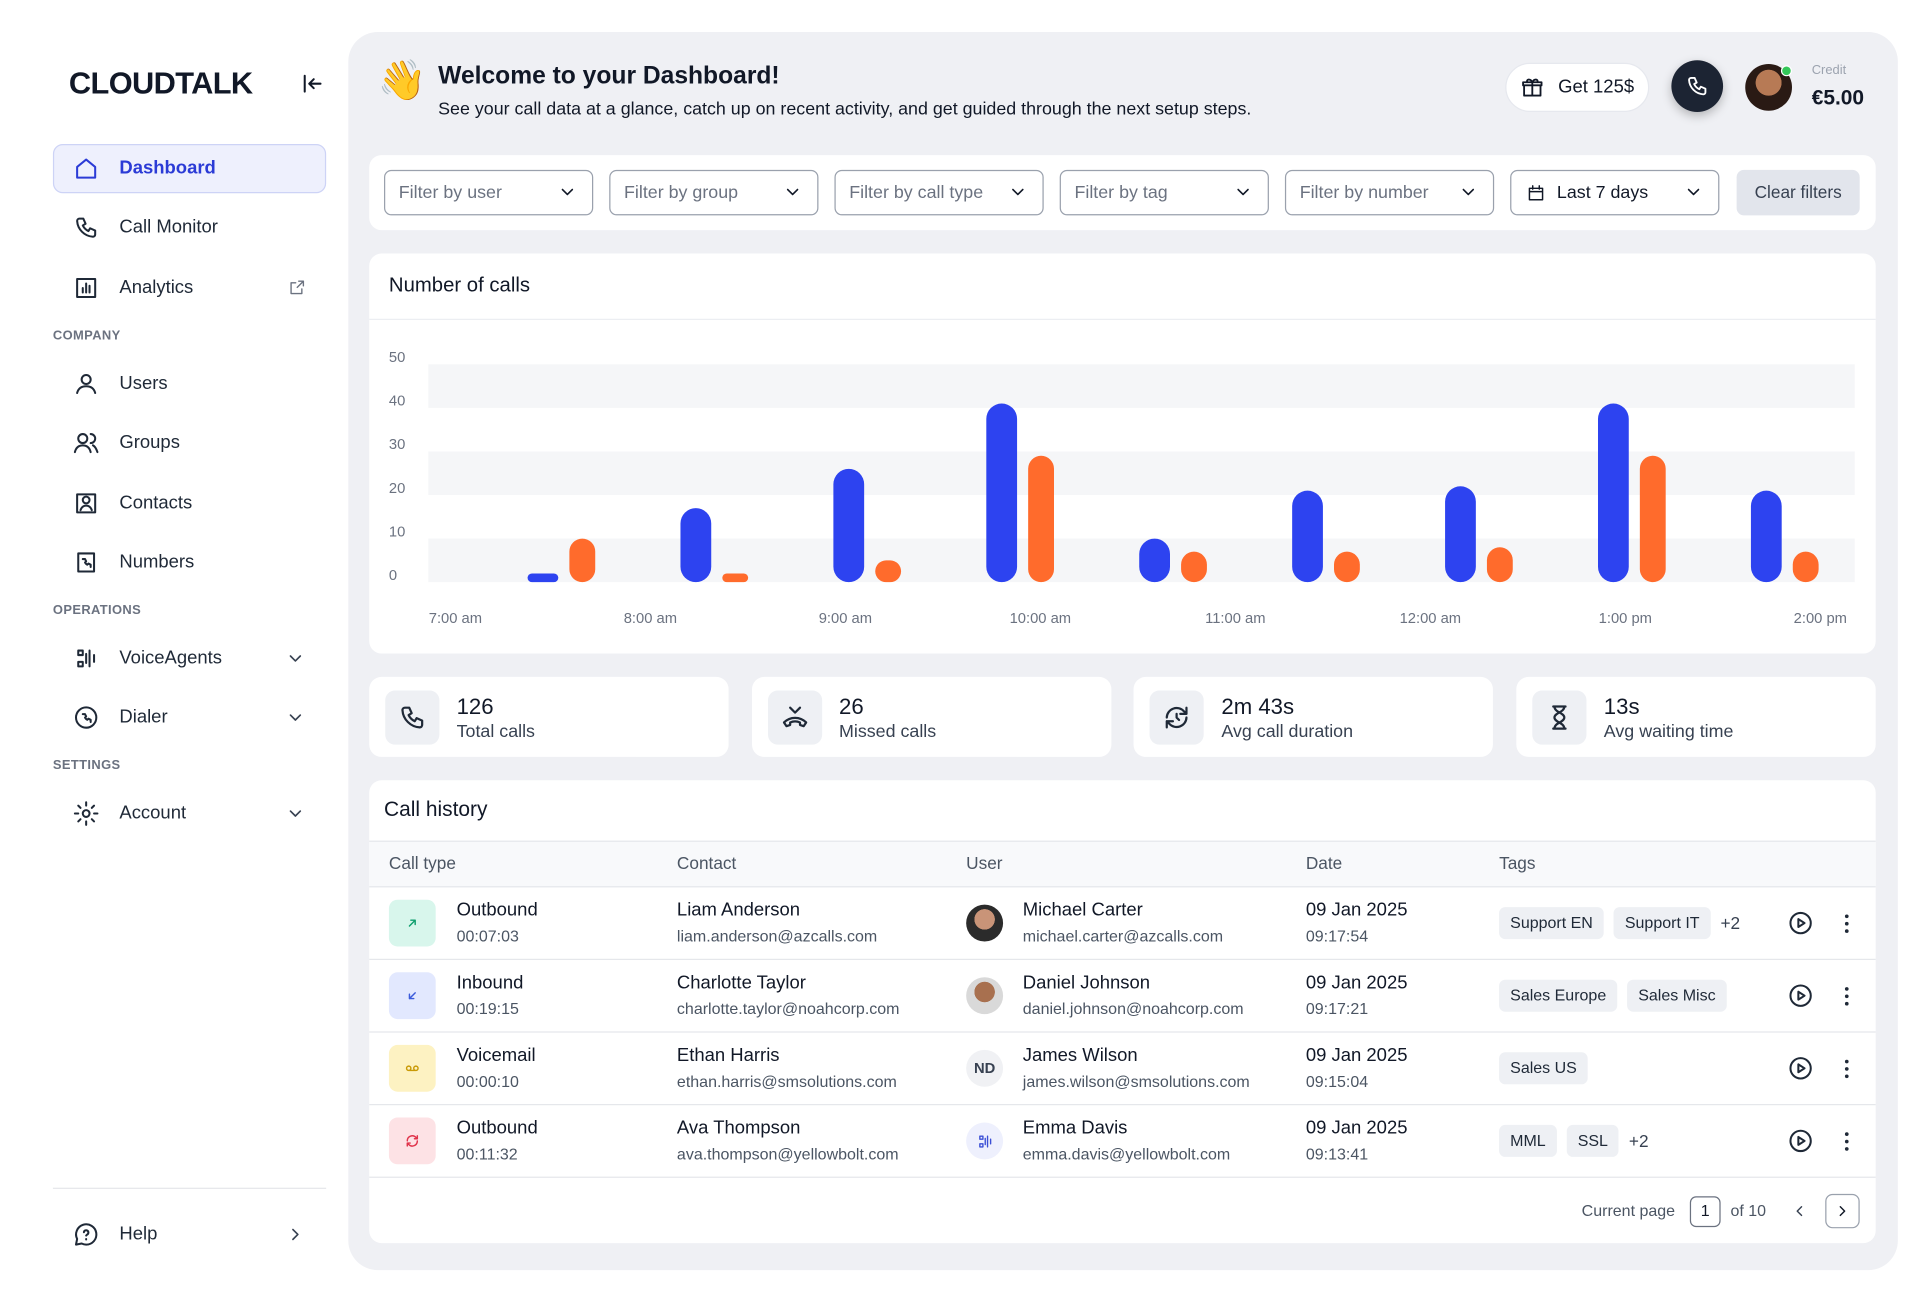 The height and width of the screenshot is (1296, 1920). I want to click on section-label: SETTINGS, so click(86, 765).